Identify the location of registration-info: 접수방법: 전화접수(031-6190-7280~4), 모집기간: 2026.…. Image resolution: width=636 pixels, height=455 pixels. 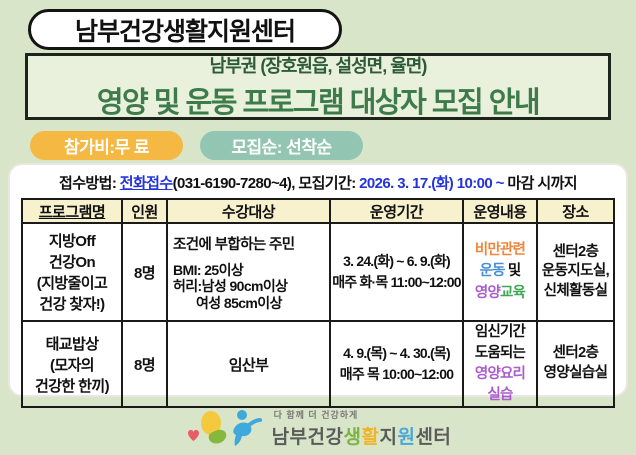
(318, 182).